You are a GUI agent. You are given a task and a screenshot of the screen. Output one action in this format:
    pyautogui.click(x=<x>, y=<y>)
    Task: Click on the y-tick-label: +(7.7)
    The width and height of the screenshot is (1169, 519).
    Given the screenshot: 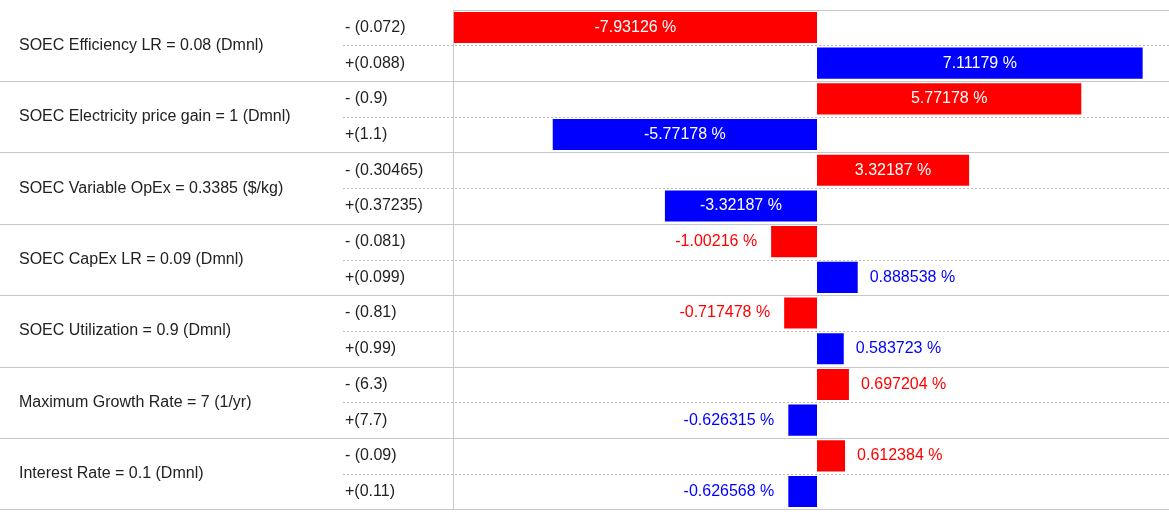 What is the action you would take?
    pyautogui.click(x=366, y=419)
    